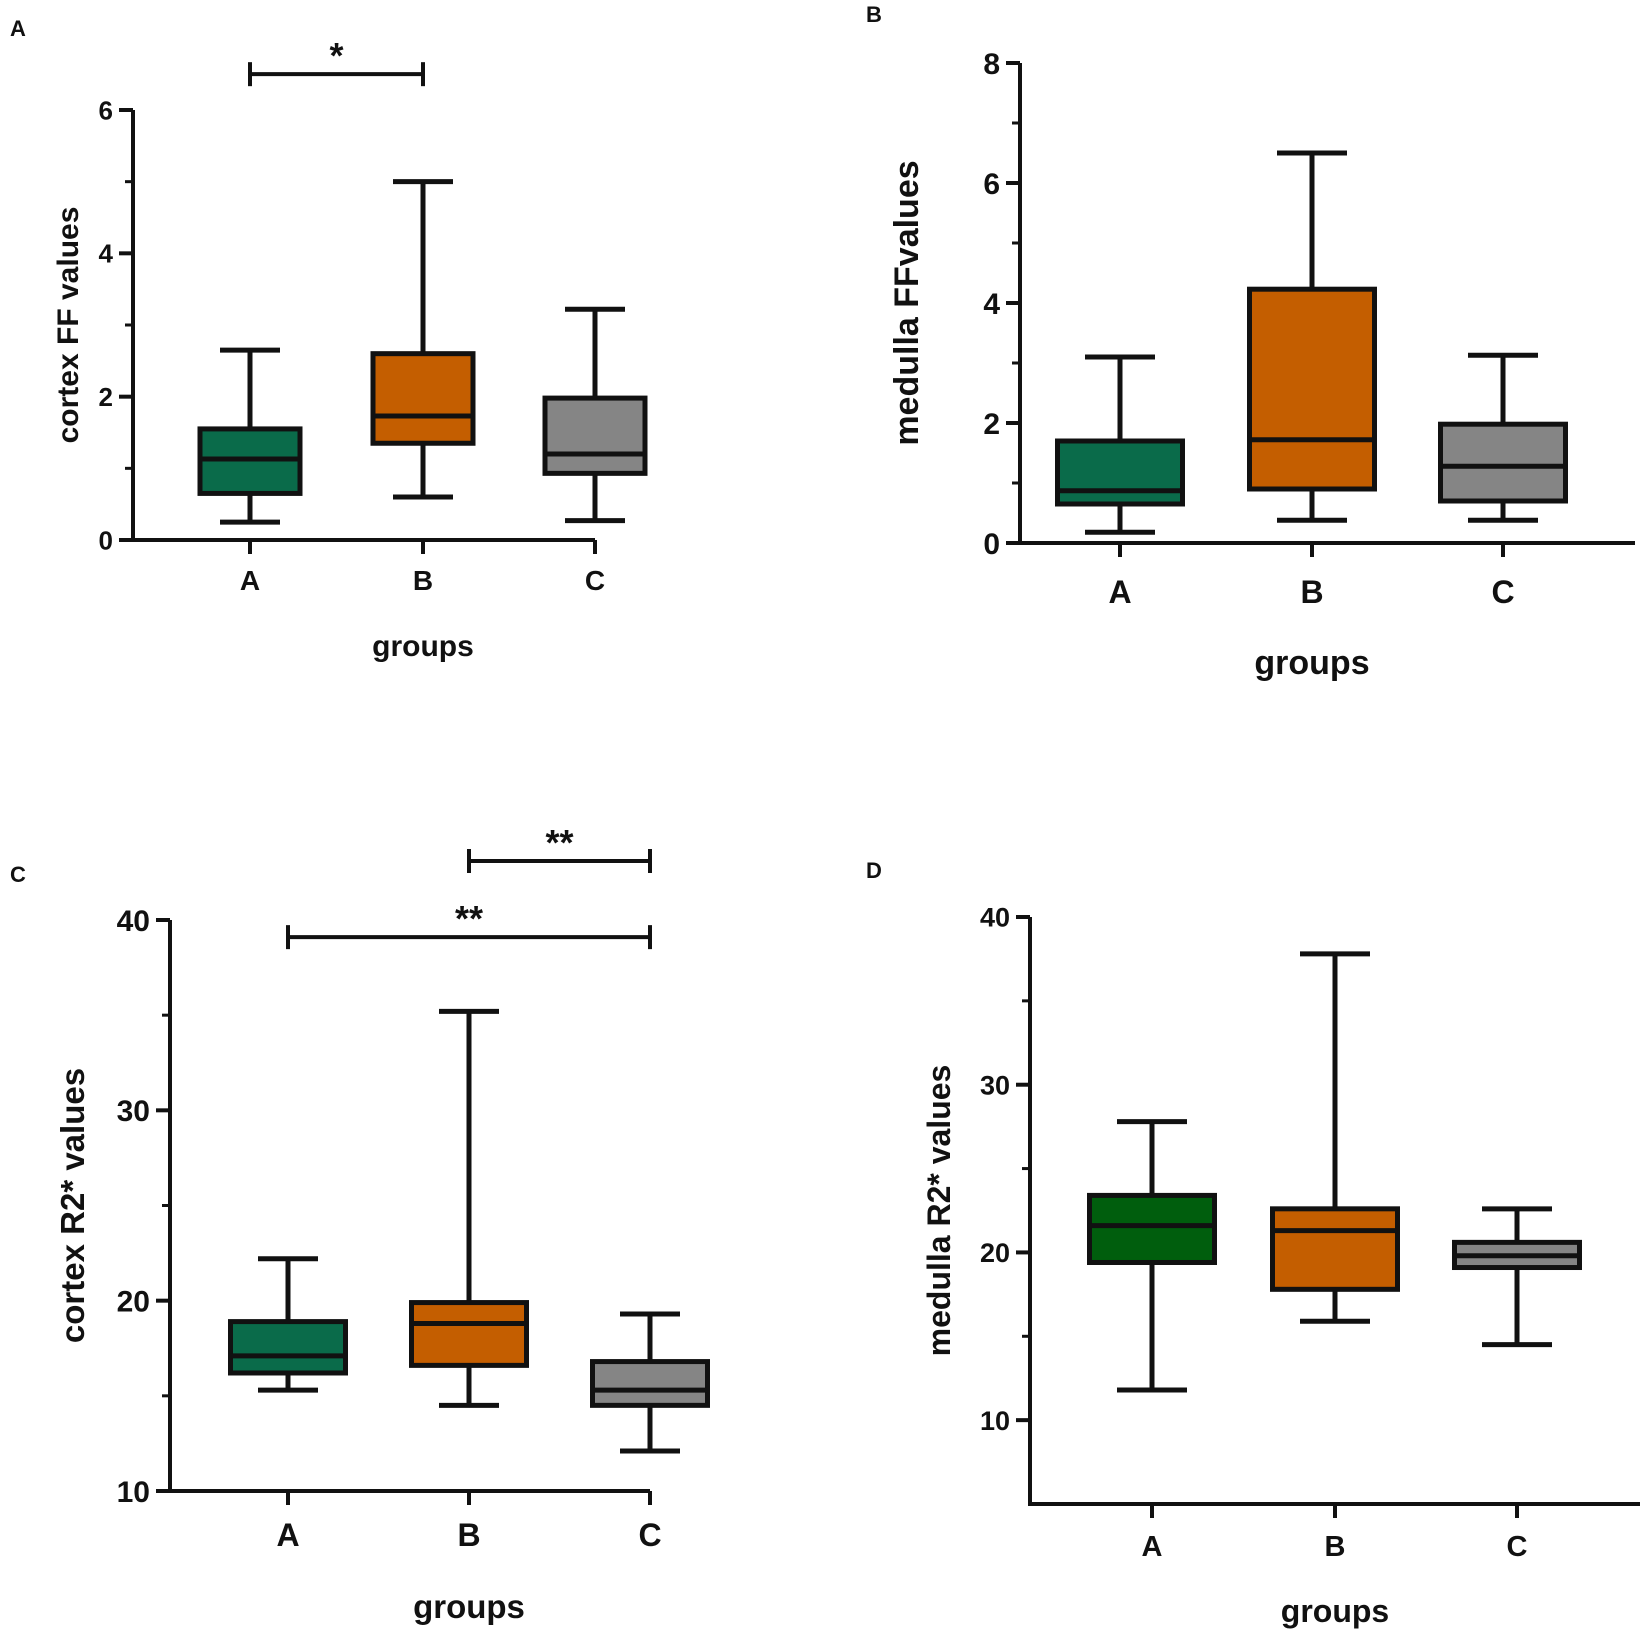 The width and height of the screenshot is (1642, 1632). What do you see at coordinates (907, 302) in the screenshot?
I see `y-axis-title: medulla FFvalues` at bounding box center [907, 302].